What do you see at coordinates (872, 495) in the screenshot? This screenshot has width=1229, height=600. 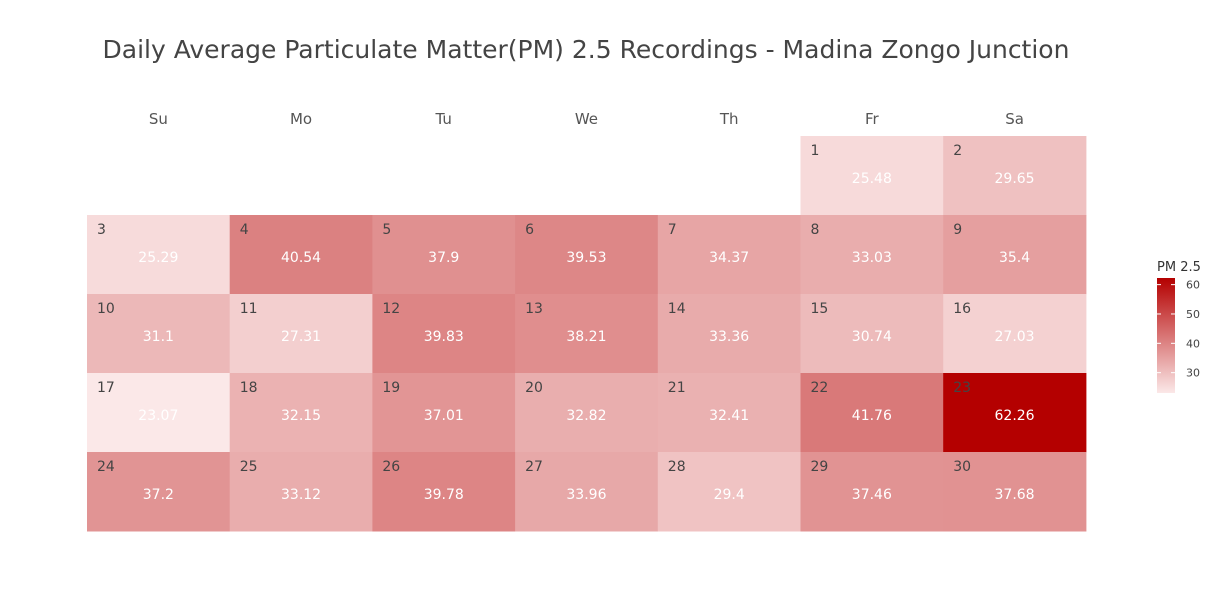 I see `cell-value-label: 37.46` at bounding box center [872, 495].